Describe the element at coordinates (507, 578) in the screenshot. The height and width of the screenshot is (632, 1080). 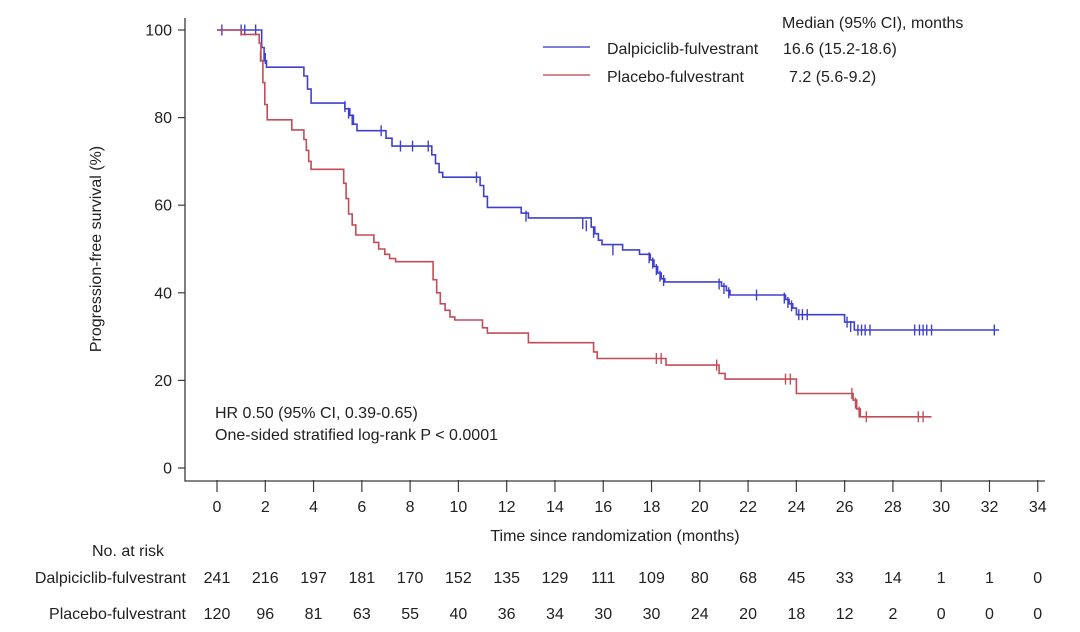
I see `risk-count: 135` at that location.